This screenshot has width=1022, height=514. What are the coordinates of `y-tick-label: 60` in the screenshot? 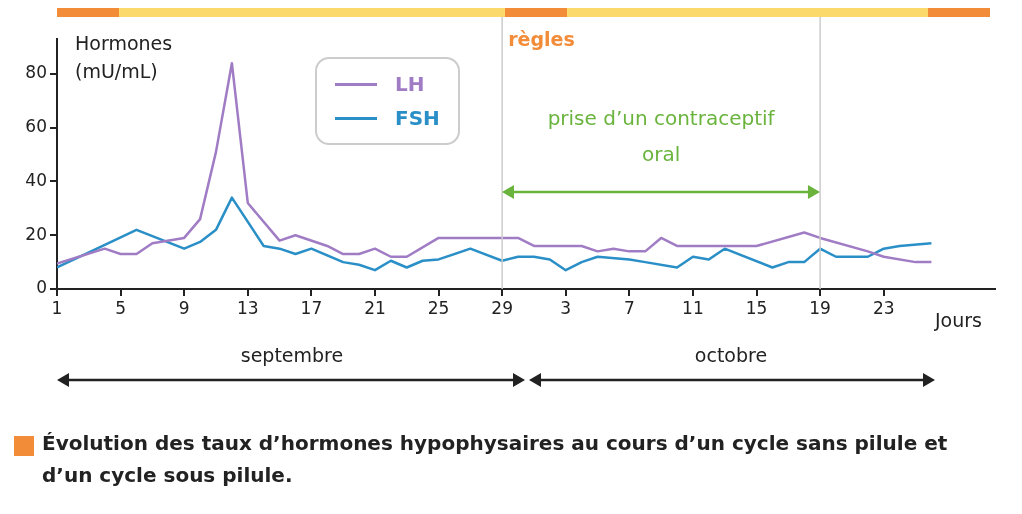 It's located at (36, 126).